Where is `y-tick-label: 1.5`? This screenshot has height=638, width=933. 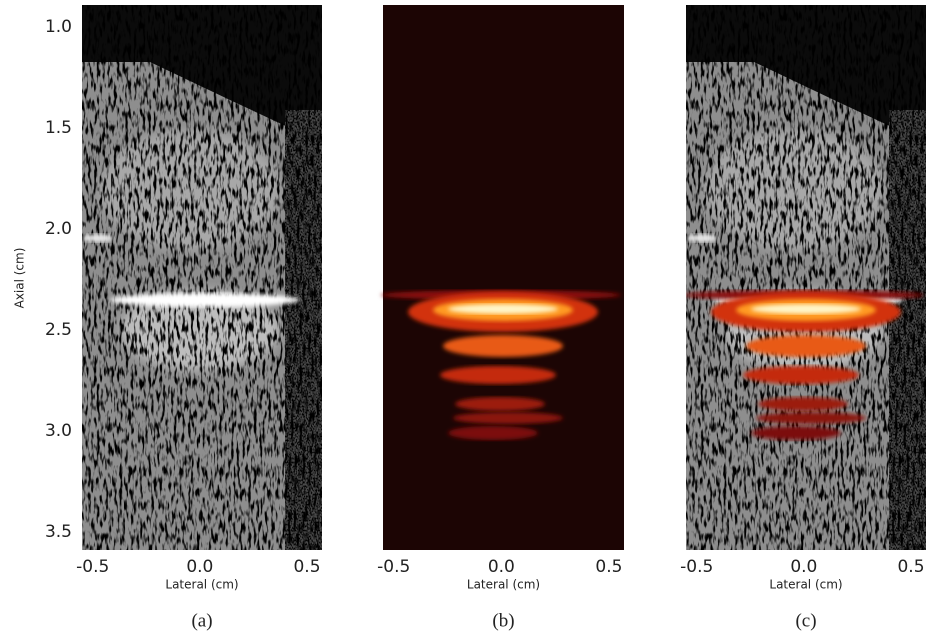 y-tick-label: 1.5 is located at coordinates (58, 128).